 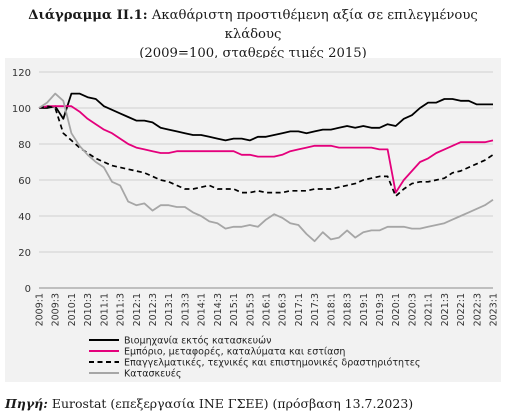 I want to click on x-tick-label: 2009:1, so click(x=40, y=309).